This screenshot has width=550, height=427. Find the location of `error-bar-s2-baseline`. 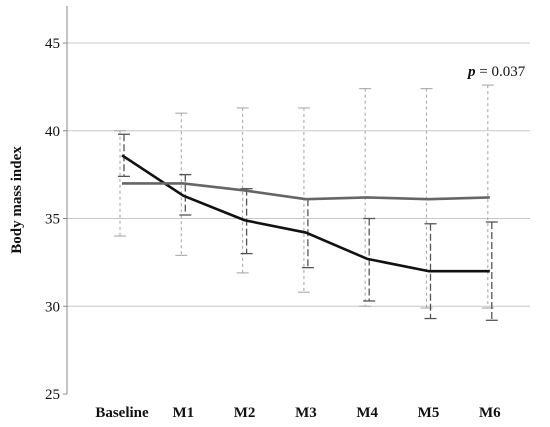

error-bar-s2-baseline is located at coordinates (120, 183).